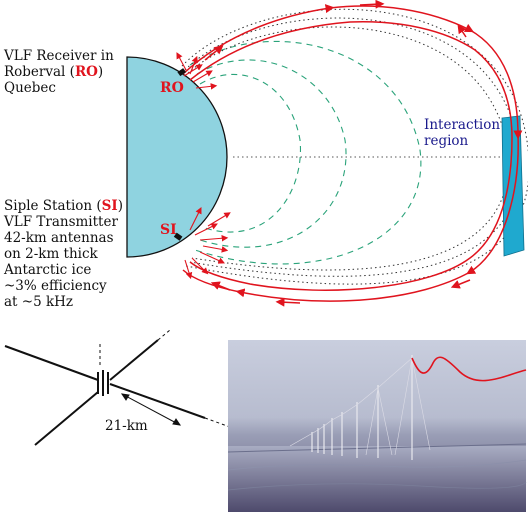  Describe the element at coordinates (126, 426) in the screenshot. I see `antenna-length-label: 21-km` at that location.